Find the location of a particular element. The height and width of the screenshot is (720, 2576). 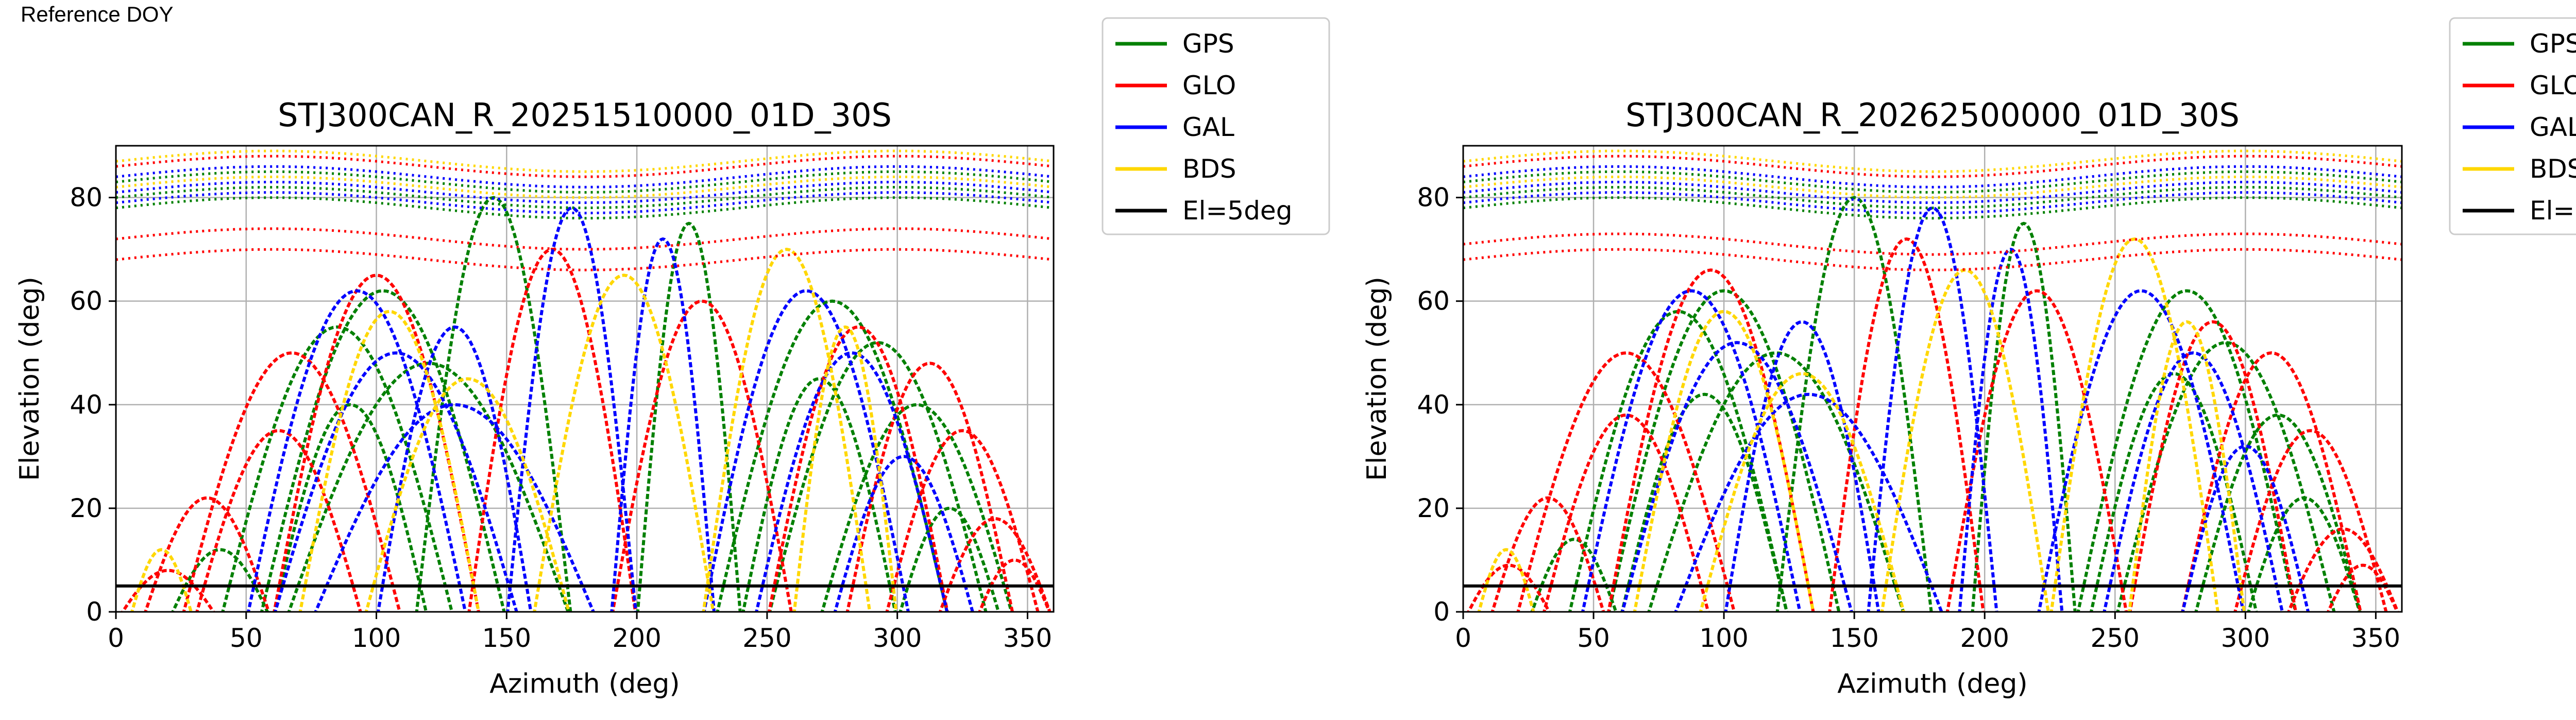

chart-title: STJ300CAN_R_20262500000_01D_30S is located at coordinates (1932, 115).